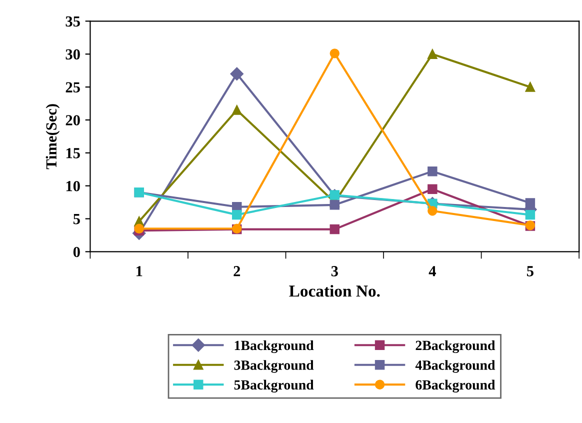  What do you see at coordinates (530, 271) in the screenshot?
I see `x-tick-label: 5` at bounding box center [530, 271].